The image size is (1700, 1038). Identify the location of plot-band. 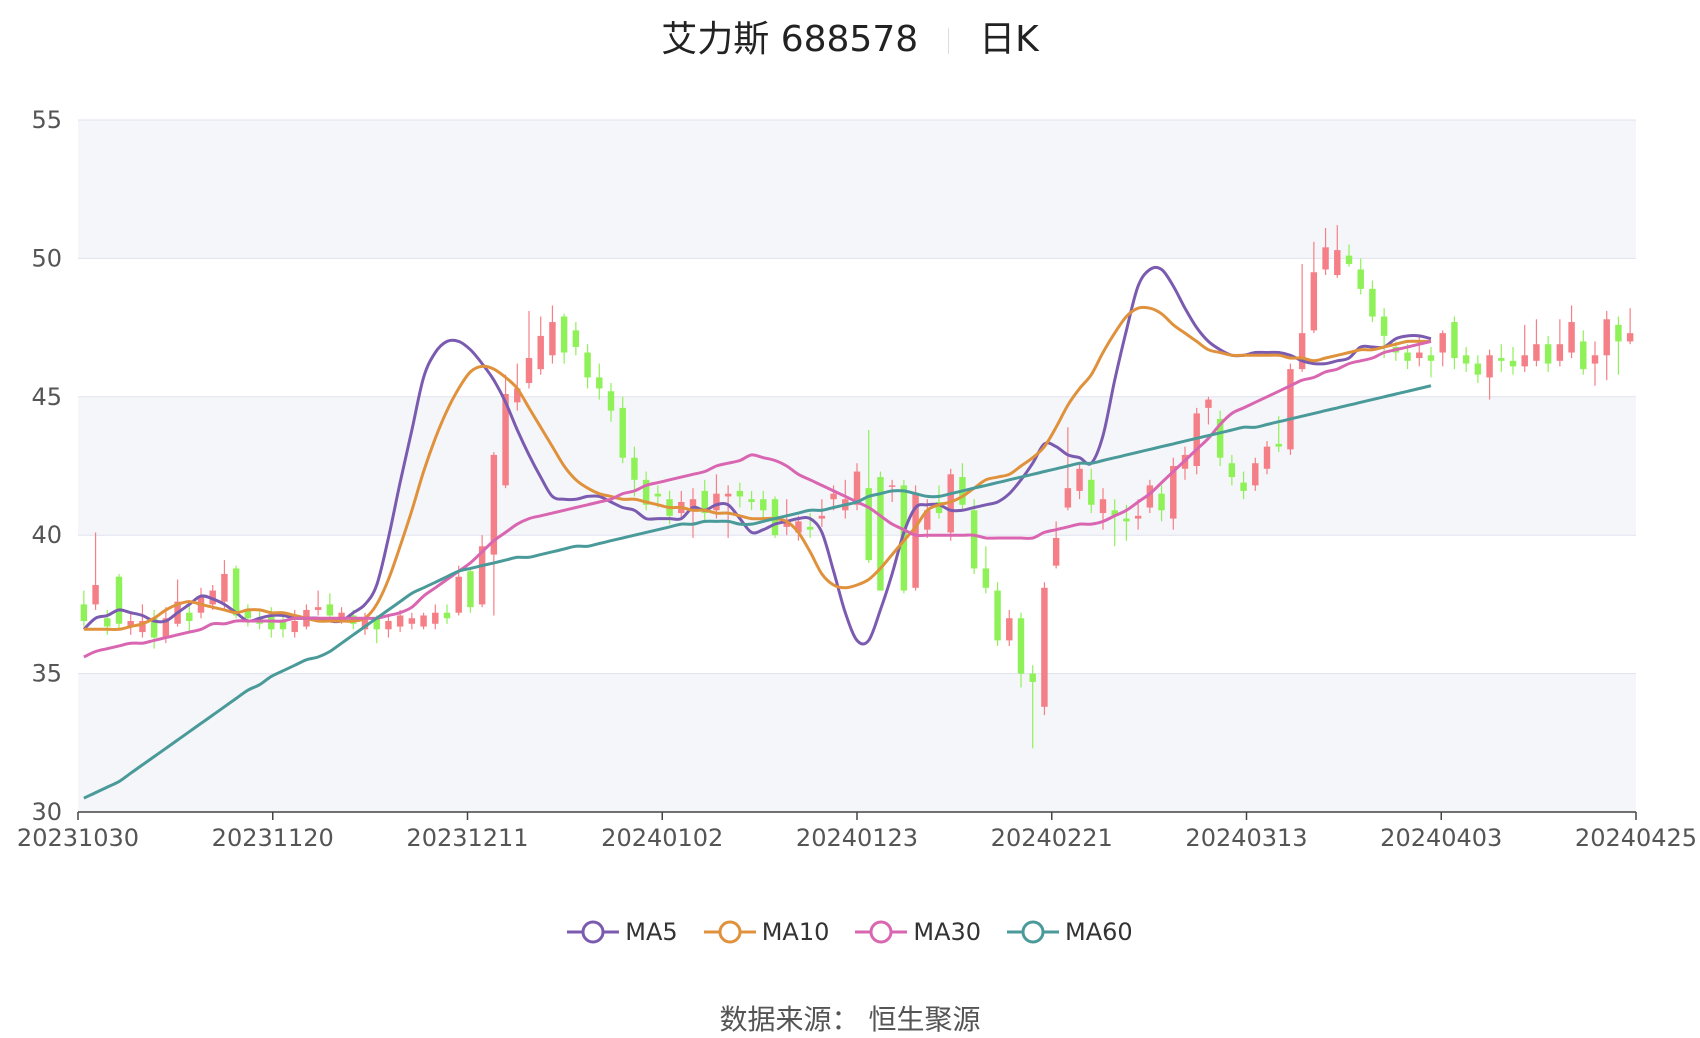
(857, 742).